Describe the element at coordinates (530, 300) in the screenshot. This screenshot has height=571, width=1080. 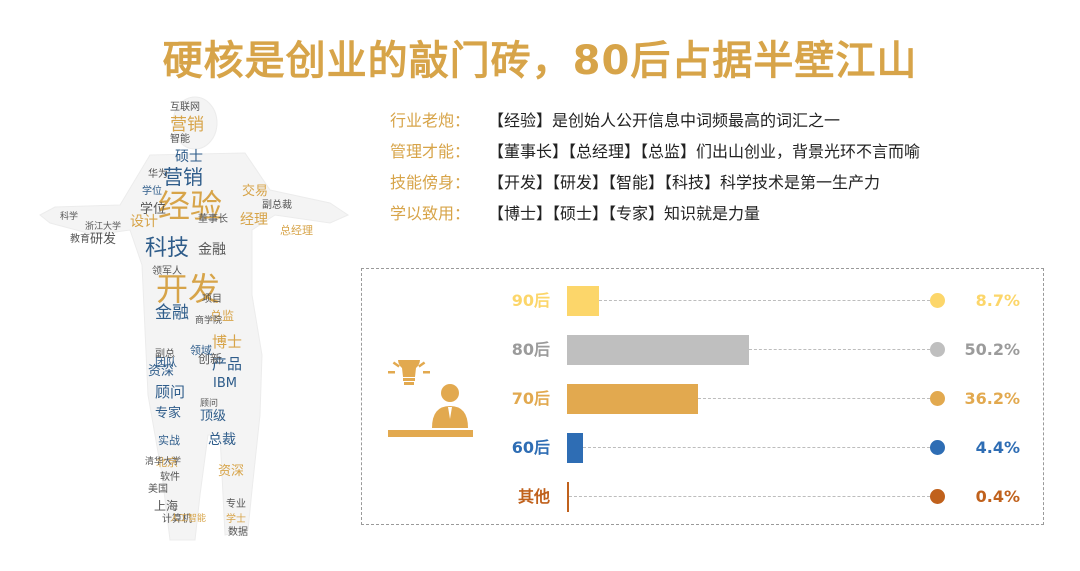
I see `category-label: 90后` at that location.